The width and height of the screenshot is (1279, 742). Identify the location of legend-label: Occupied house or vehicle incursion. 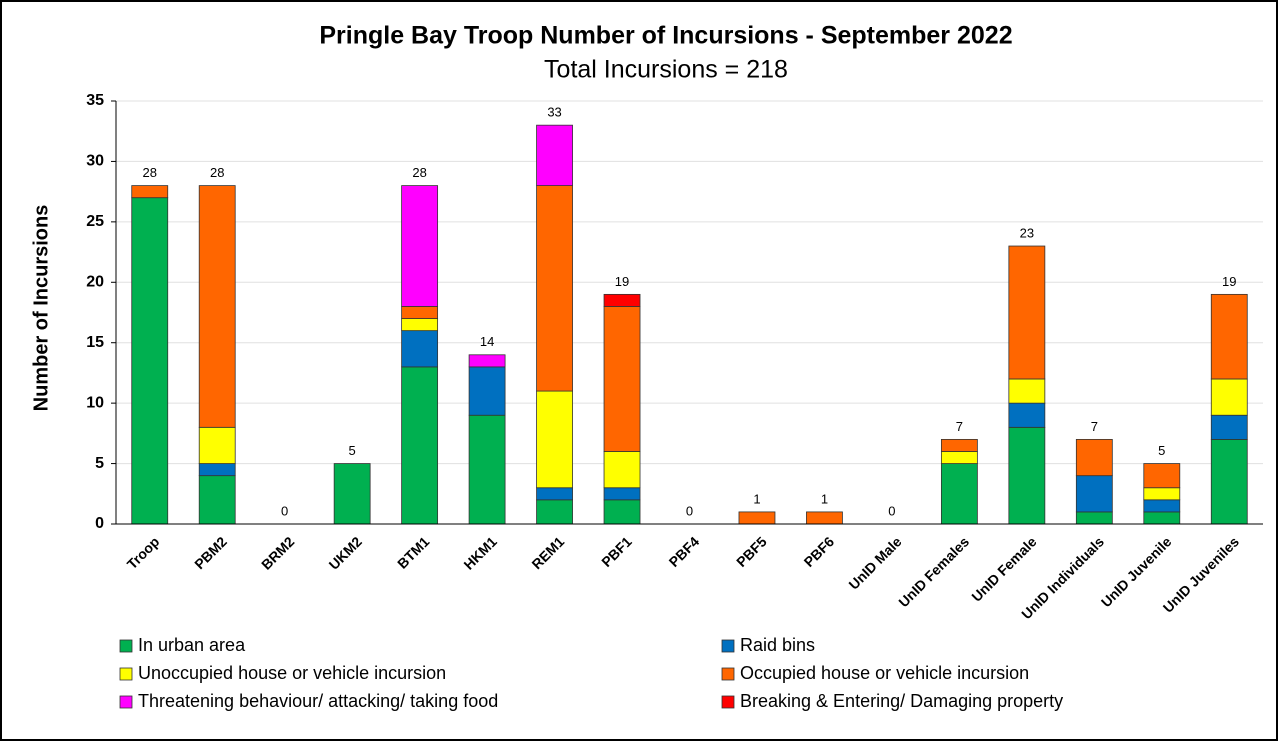
(884, 673).